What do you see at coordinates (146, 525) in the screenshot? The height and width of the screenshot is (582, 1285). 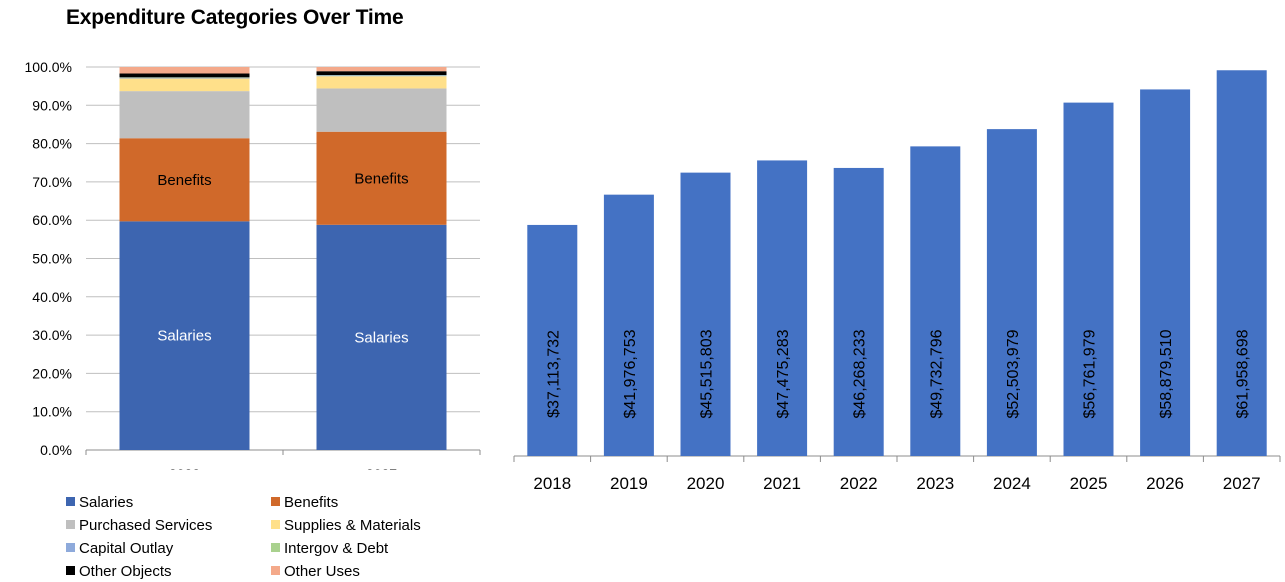 I see `legend-label: Purchased Services` at bounding box center [146, 525].